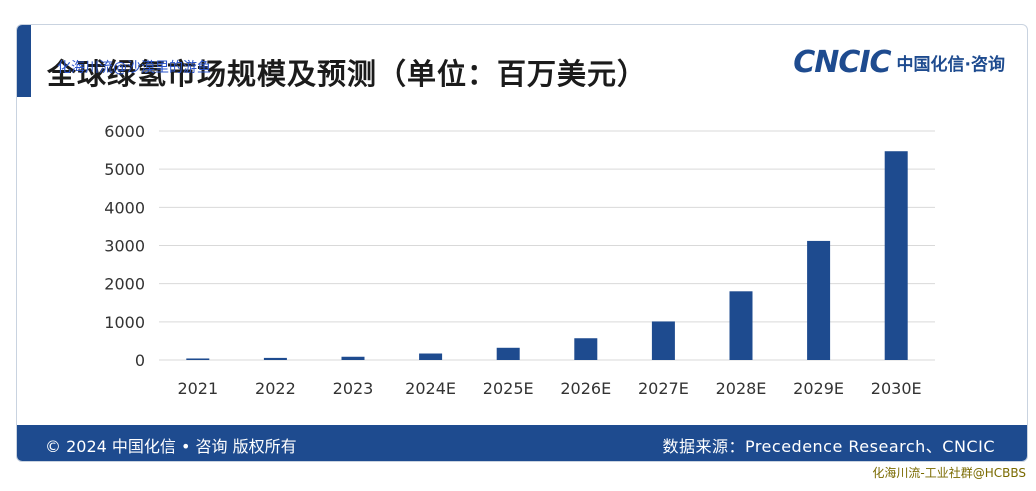 Image resolution: width=1036 pixels, height=491 pixels. Describe the element at coordinates (124, 246) in the screenshot. I see `y-tick-label: 3000` at that location.